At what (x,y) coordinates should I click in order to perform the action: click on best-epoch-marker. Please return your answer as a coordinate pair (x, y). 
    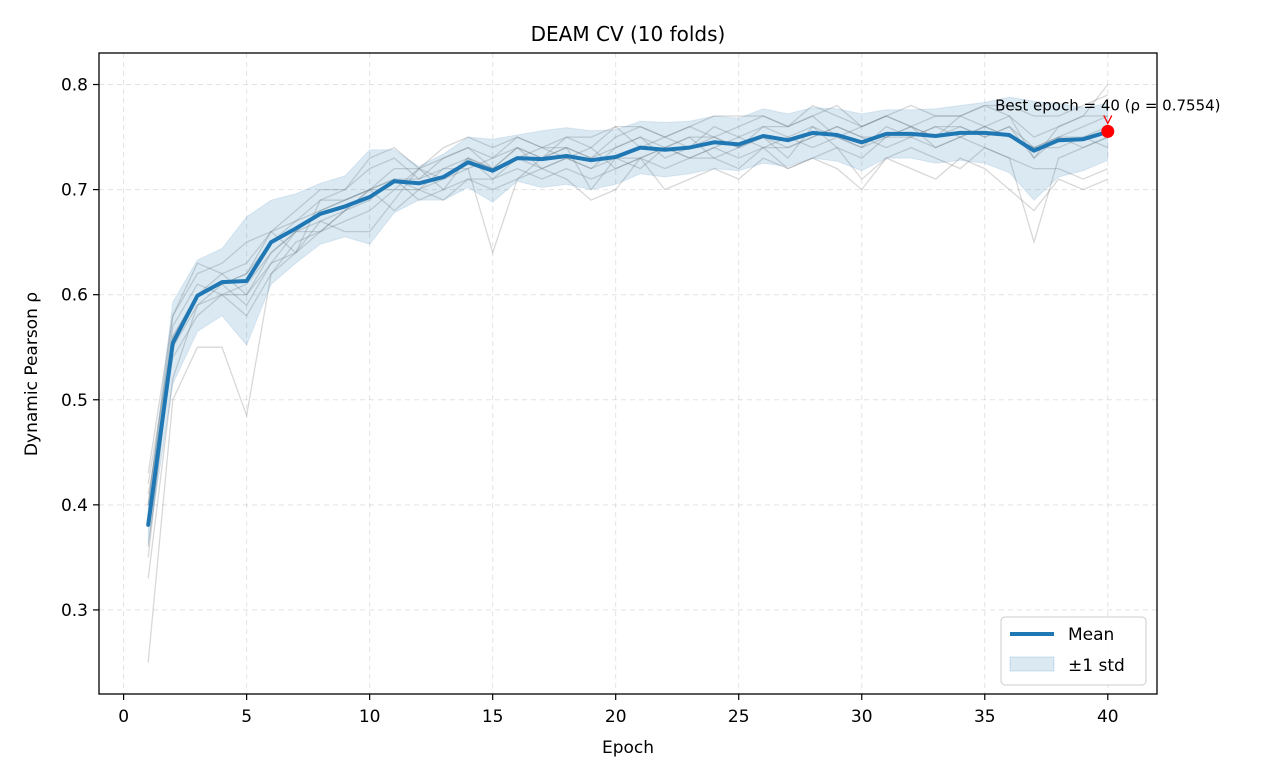
    Looking at the image, I should click on (1108, 131).